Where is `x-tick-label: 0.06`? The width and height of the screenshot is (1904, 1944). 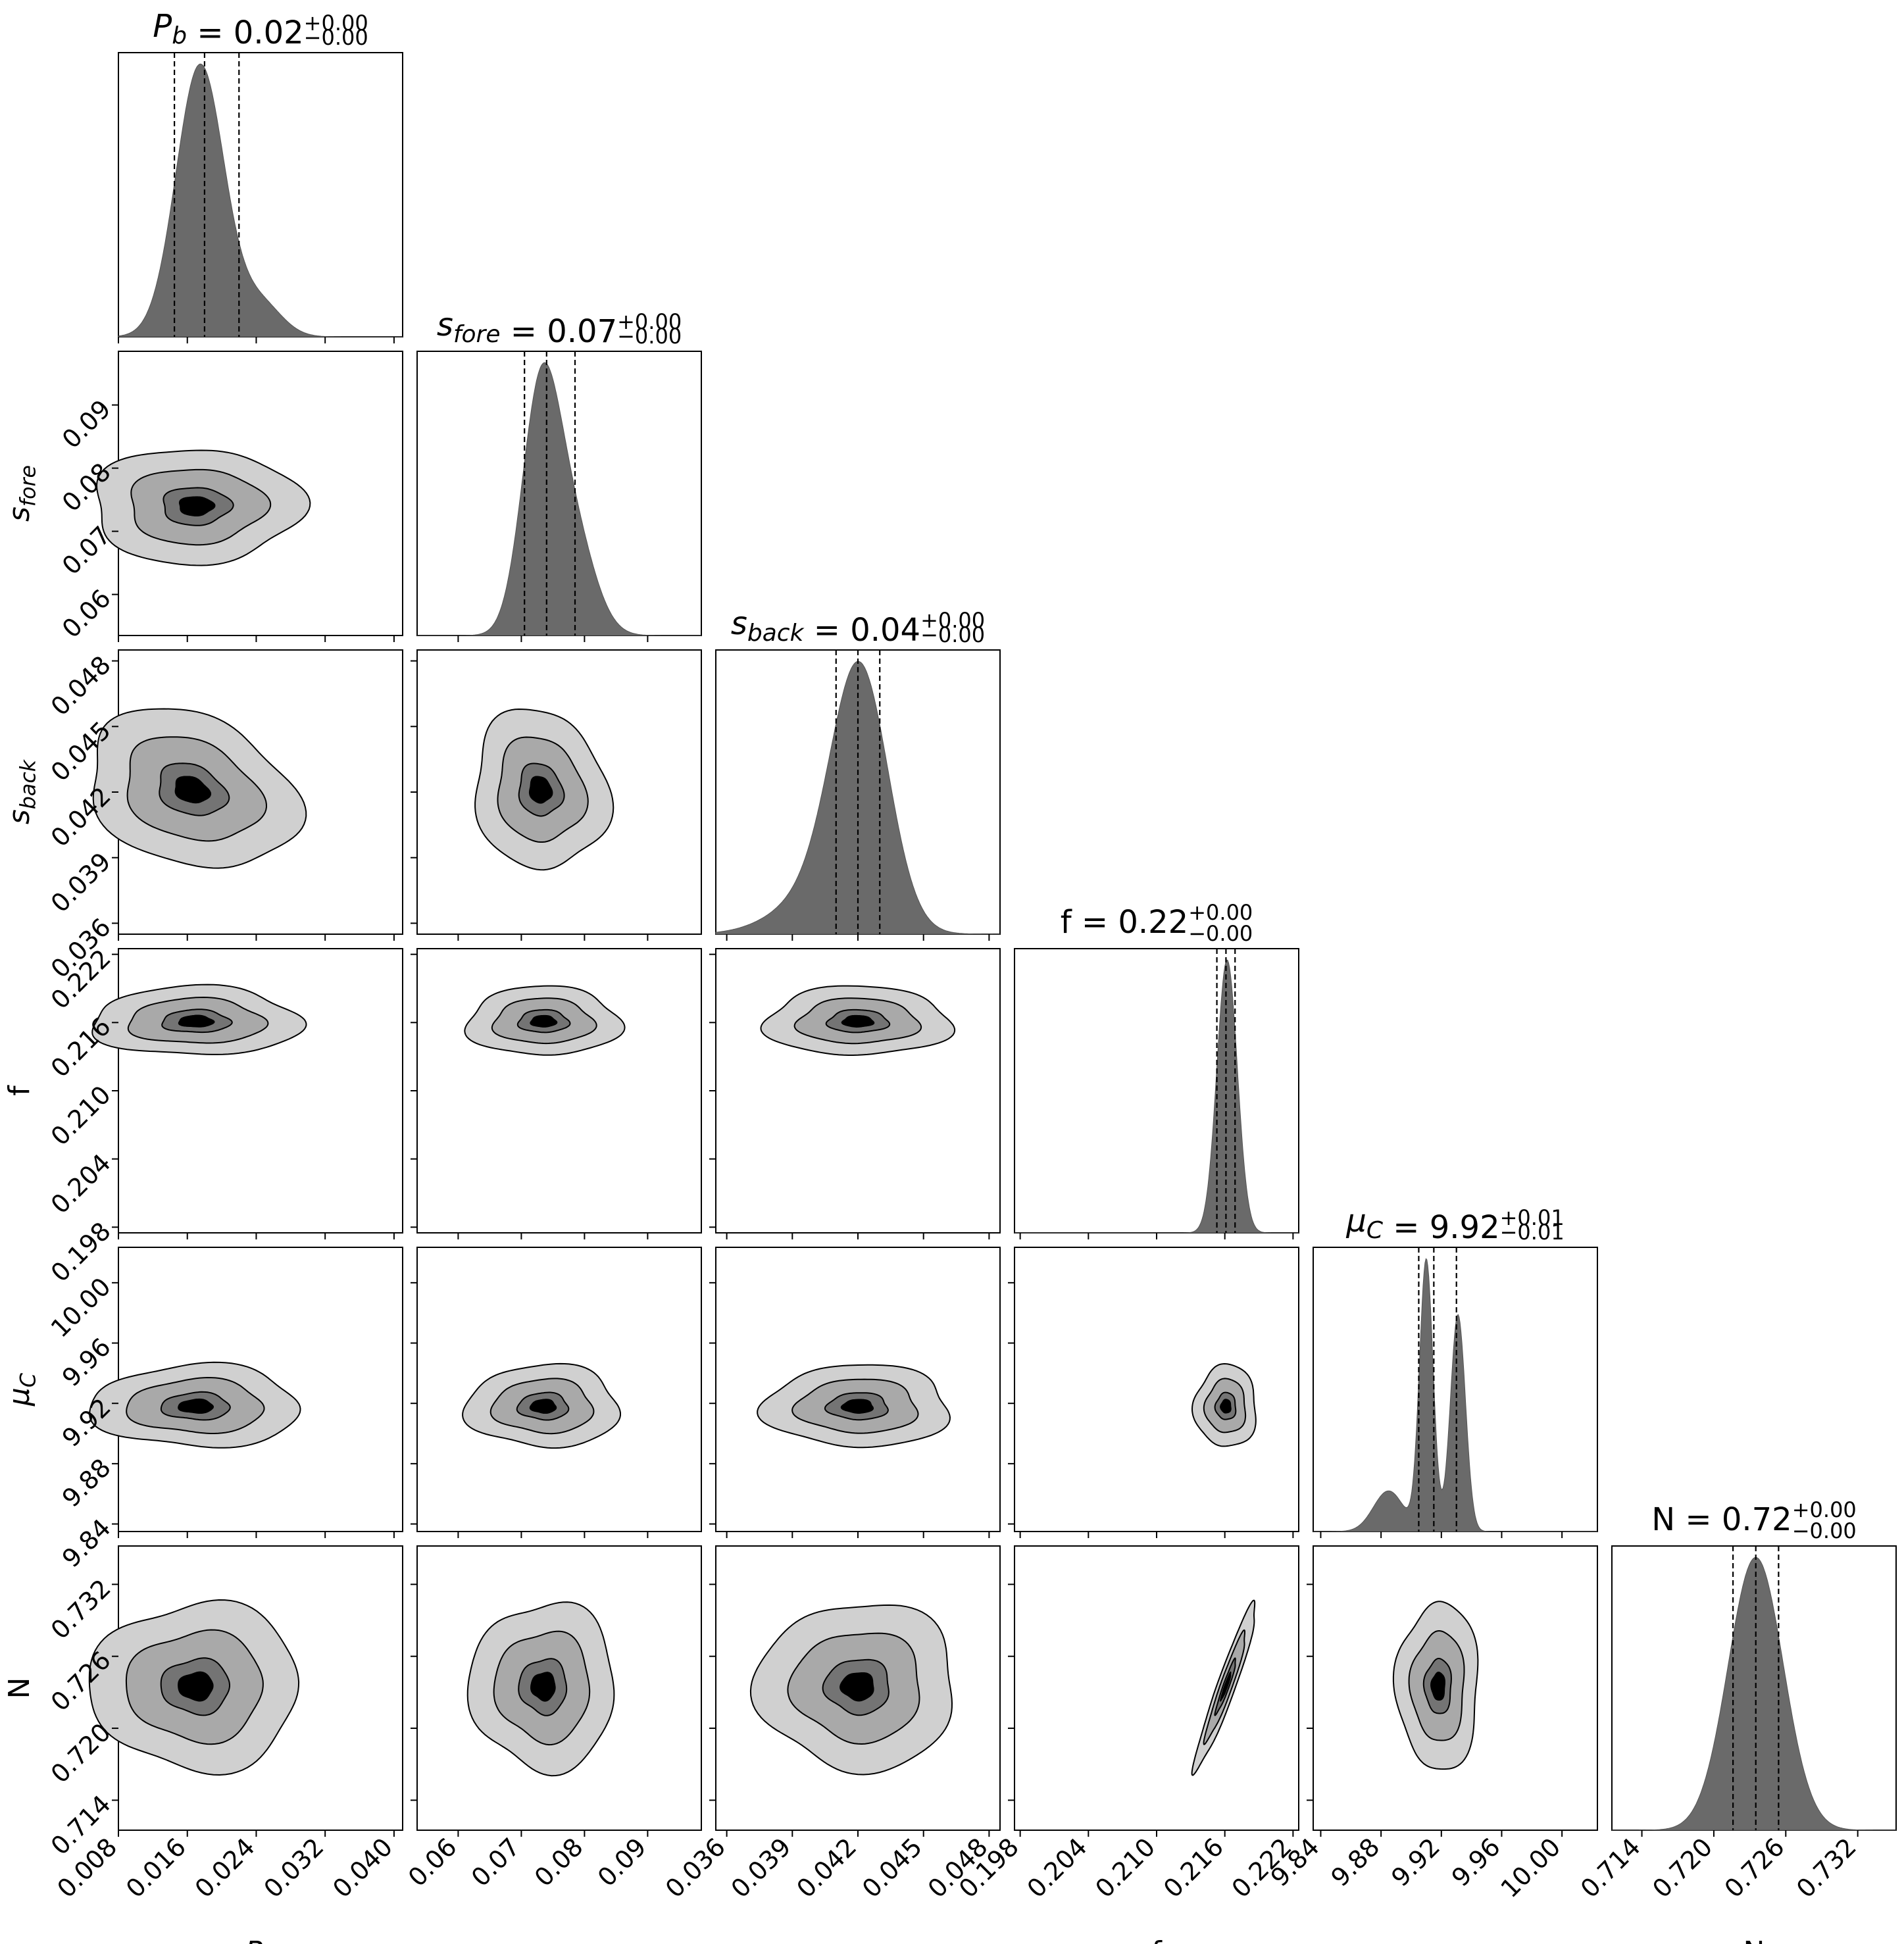
x-tick-label: 0.06 is located at coordinates (433, 1862).